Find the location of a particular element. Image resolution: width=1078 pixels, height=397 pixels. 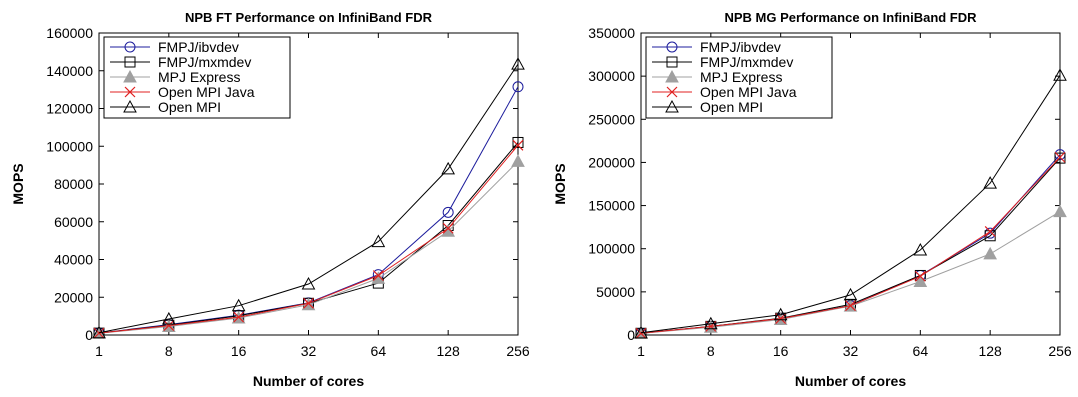

legend-entry: FMPJ/ibvdev is located at coordinates (174, 47).